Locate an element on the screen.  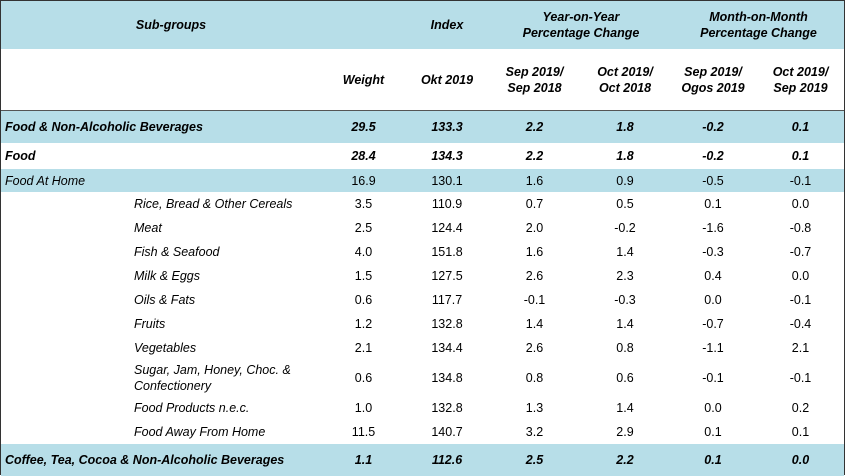
value-cell: 0.9 is located at coordinates (625, 180).